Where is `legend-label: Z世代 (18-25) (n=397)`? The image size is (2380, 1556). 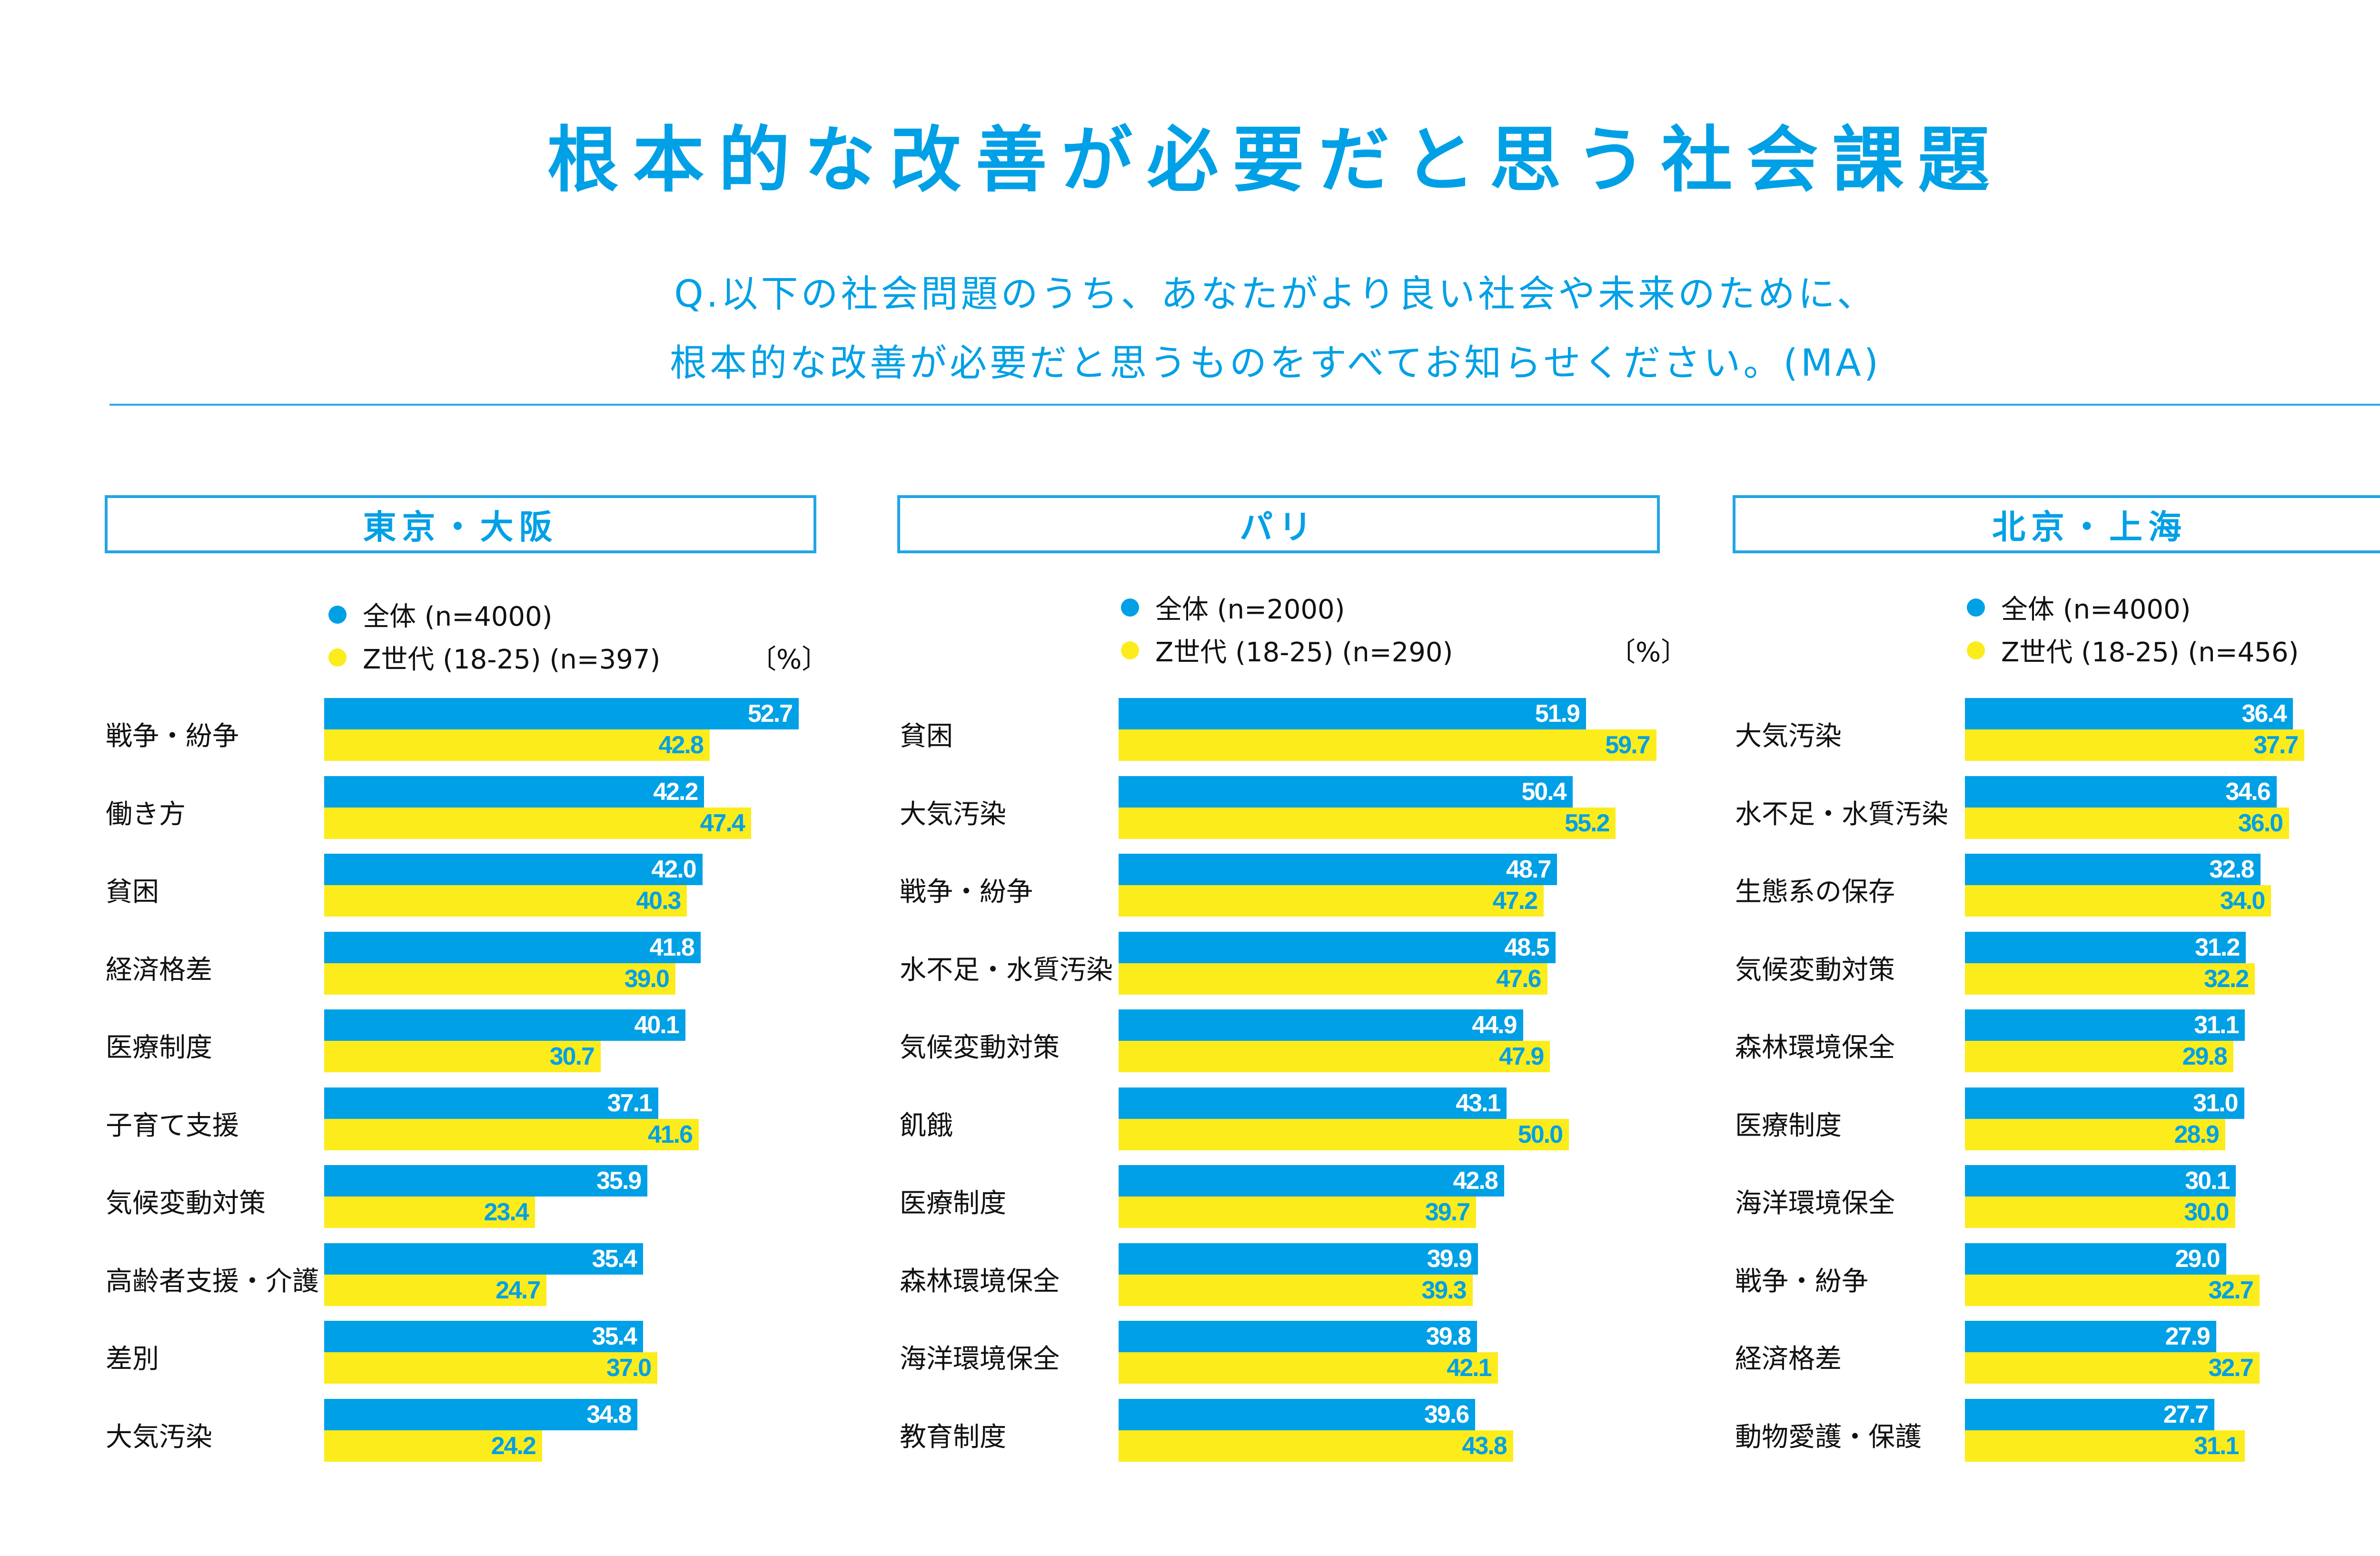
legend-label: Z世代 (18-25) (n=397) is located at coordinates (512, 659).